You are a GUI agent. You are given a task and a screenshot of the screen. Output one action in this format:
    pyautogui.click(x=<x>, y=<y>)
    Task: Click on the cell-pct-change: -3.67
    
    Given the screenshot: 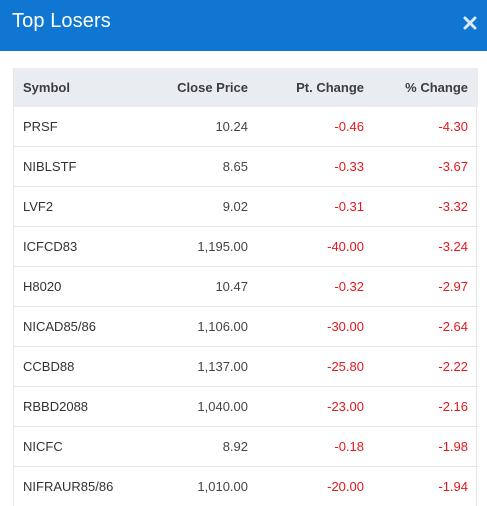 What is the action you would take?
    pyautogui.click(x=421, y=167)
    